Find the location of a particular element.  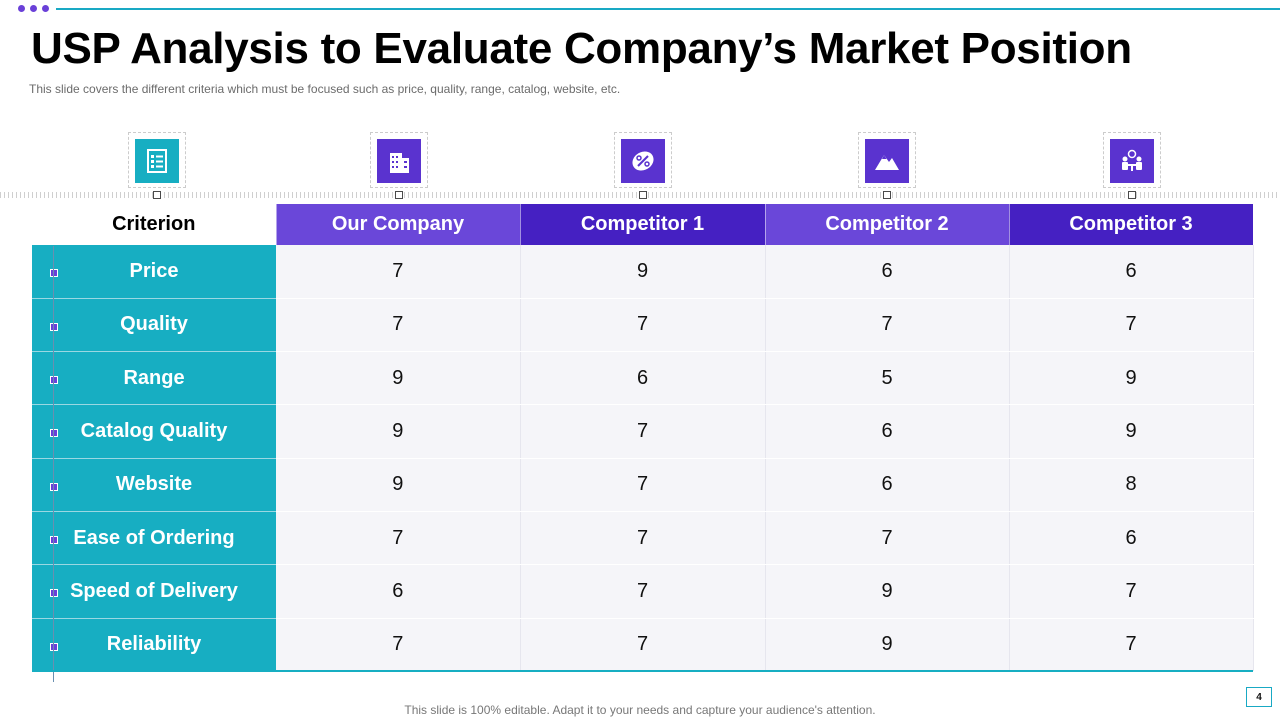

table-row: Speed of Delivery 6 7 9 7 is located at coordinates (643, 591).